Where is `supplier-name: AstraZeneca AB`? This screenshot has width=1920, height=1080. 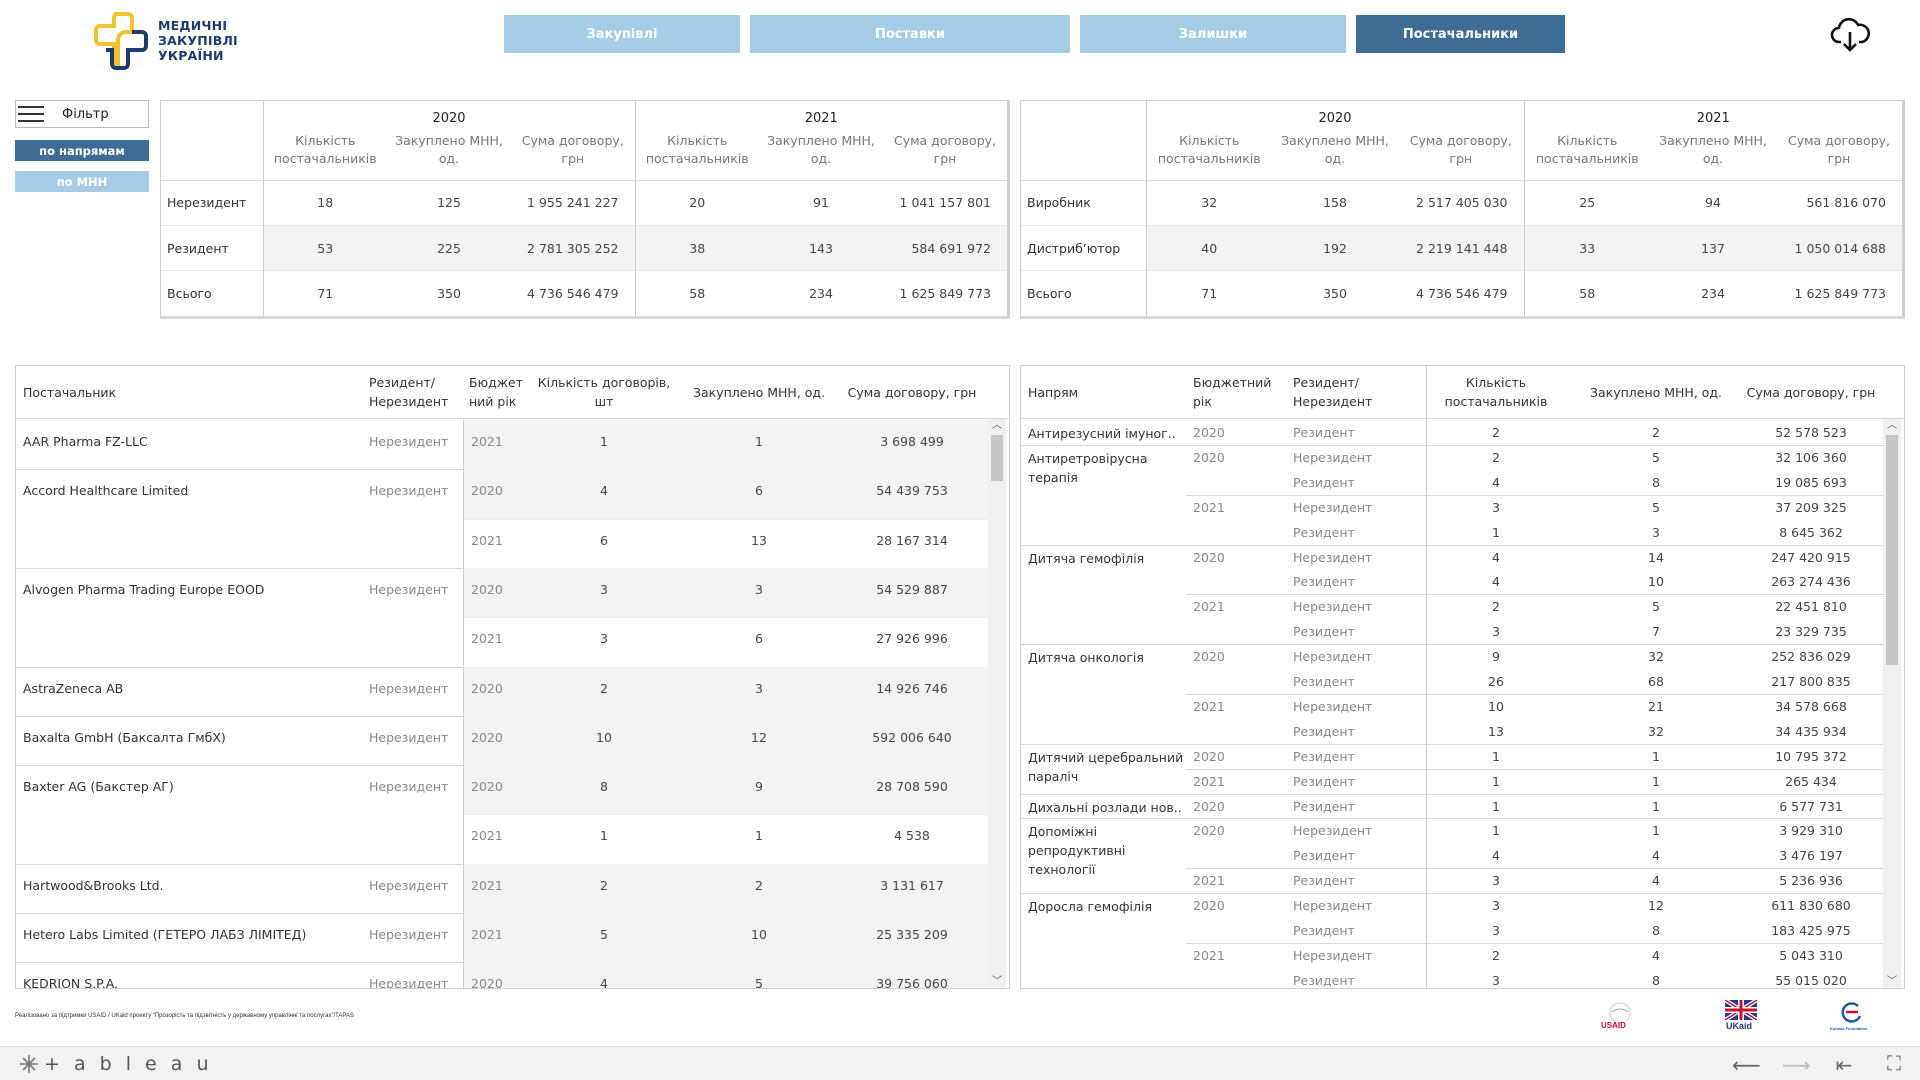
supplier-name: AstraZeneca AB is located at coordinates (73, 688).